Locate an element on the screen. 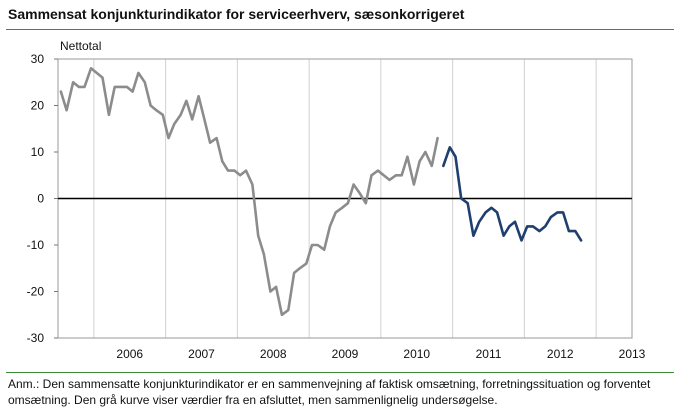  x-tick-labels: 2006 2007 2008 2009 2010 2011 2012 2013 is located at coordinates (380, 354).